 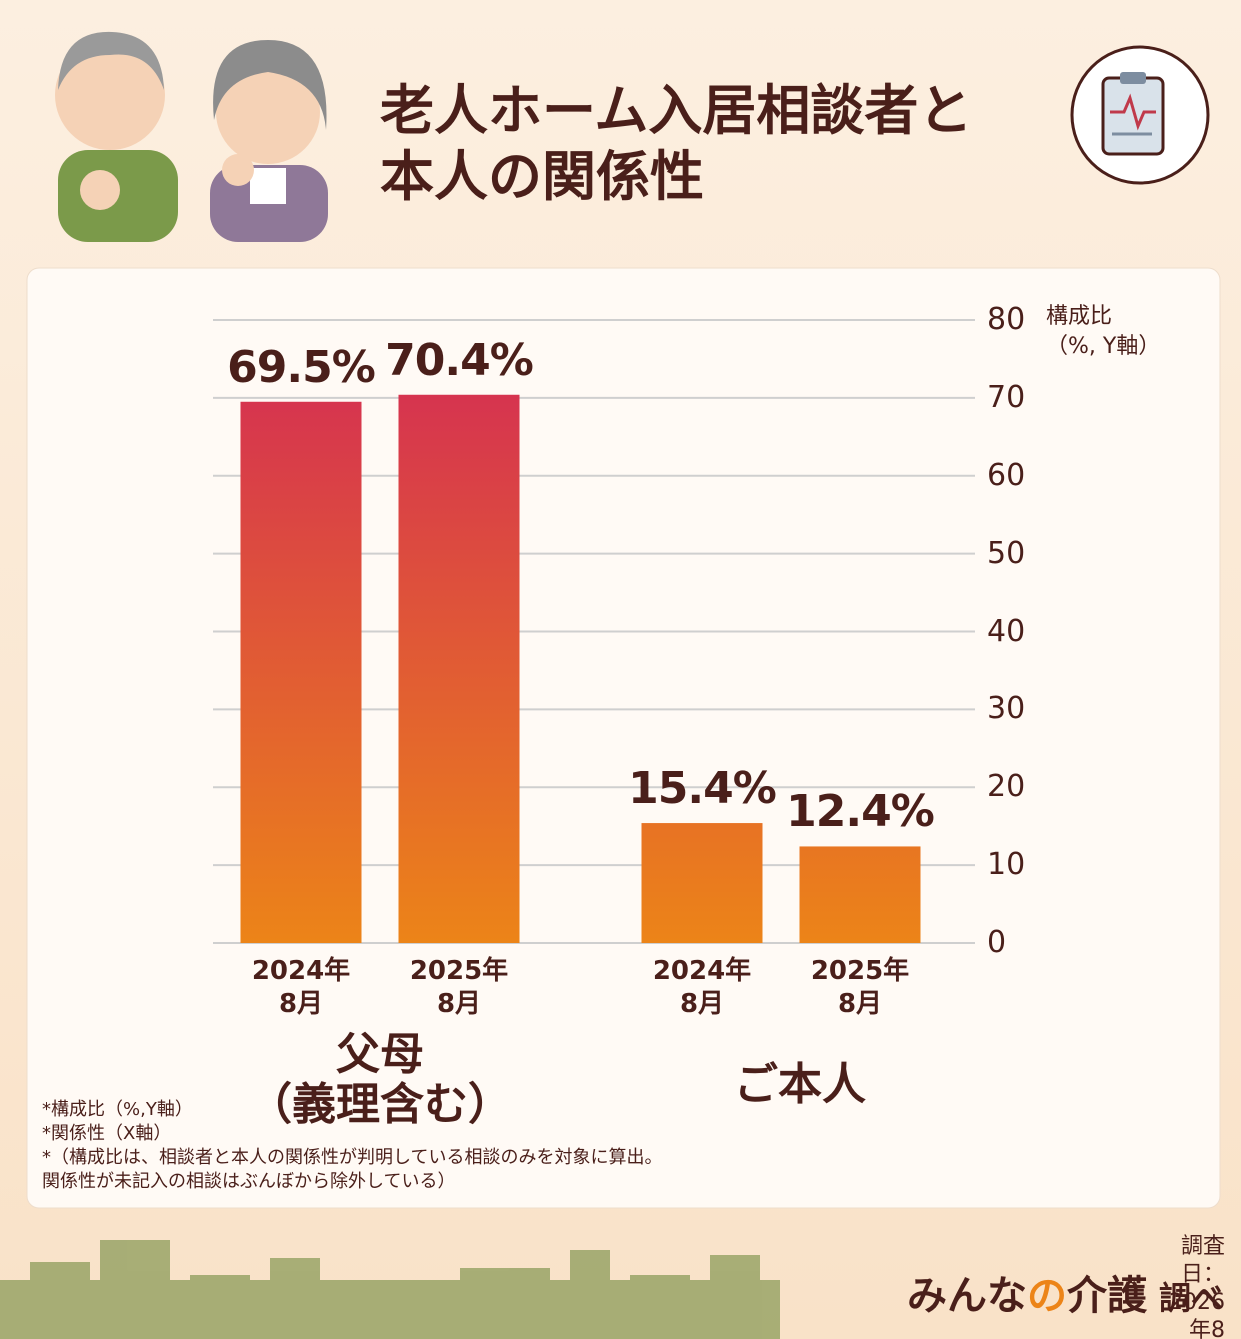 I want to click on survey-date: 調査日：2026年8月7日, so click(x=1197, y=1286).